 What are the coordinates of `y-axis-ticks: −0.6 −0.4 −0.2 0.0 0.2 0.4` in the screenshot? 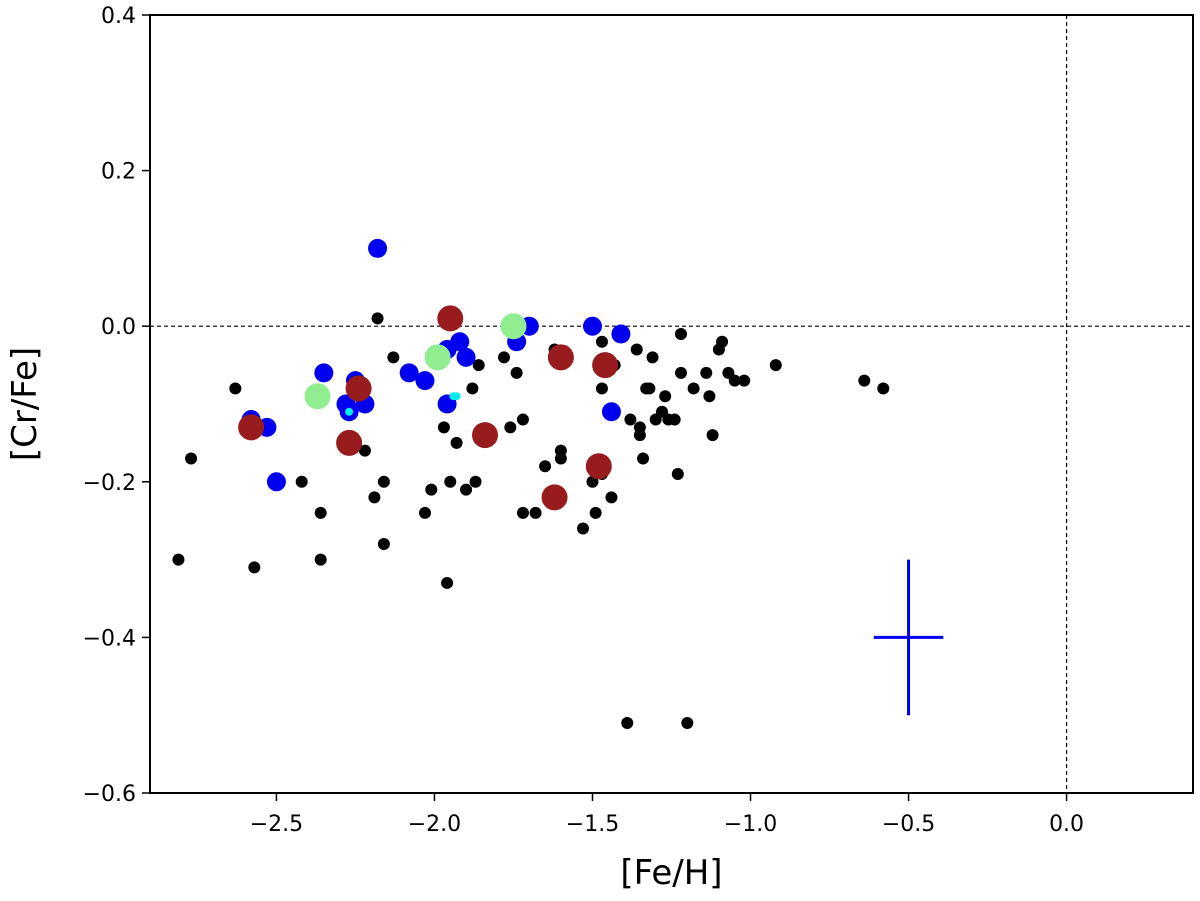 It's located at (116, 405).